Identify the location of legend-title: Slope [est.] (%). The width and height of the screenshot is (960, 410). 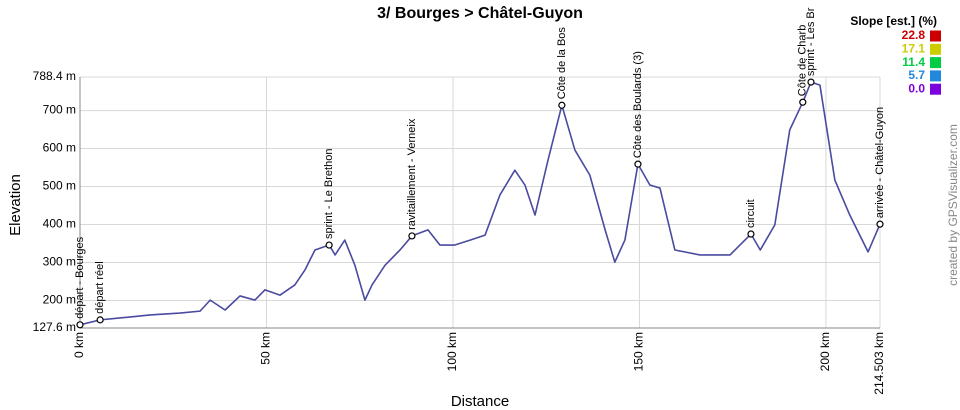
(893, 21).